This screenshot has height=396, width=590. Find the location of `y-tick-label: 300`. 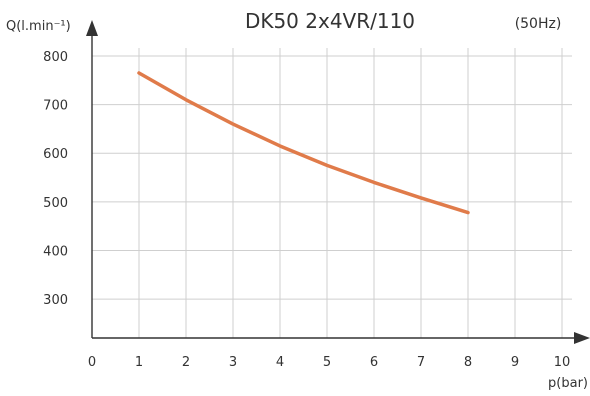

y-tick-label: 300 is located at coordinates (55, 300).